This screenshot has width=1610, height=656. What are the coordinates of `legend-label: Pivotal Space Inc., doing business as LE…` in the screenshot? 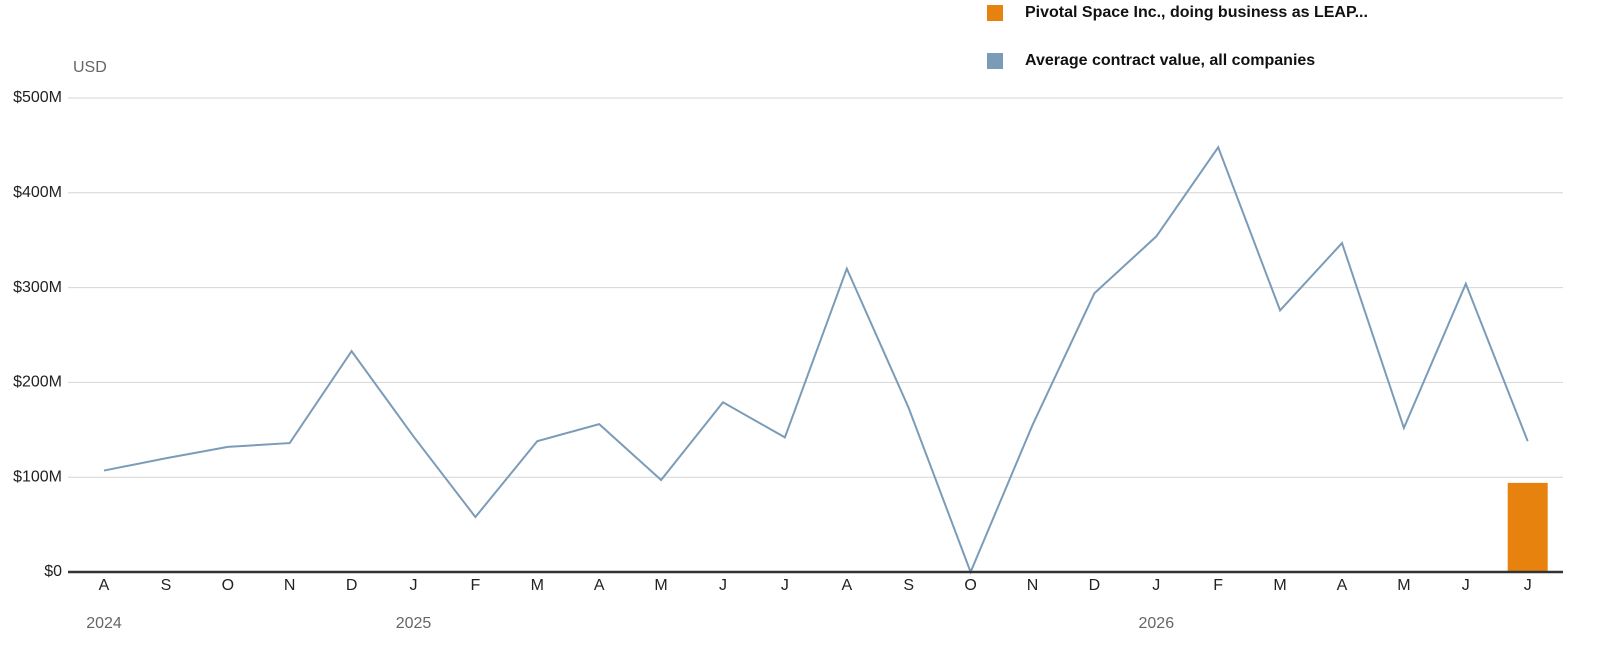 It's located at (1196, 12).